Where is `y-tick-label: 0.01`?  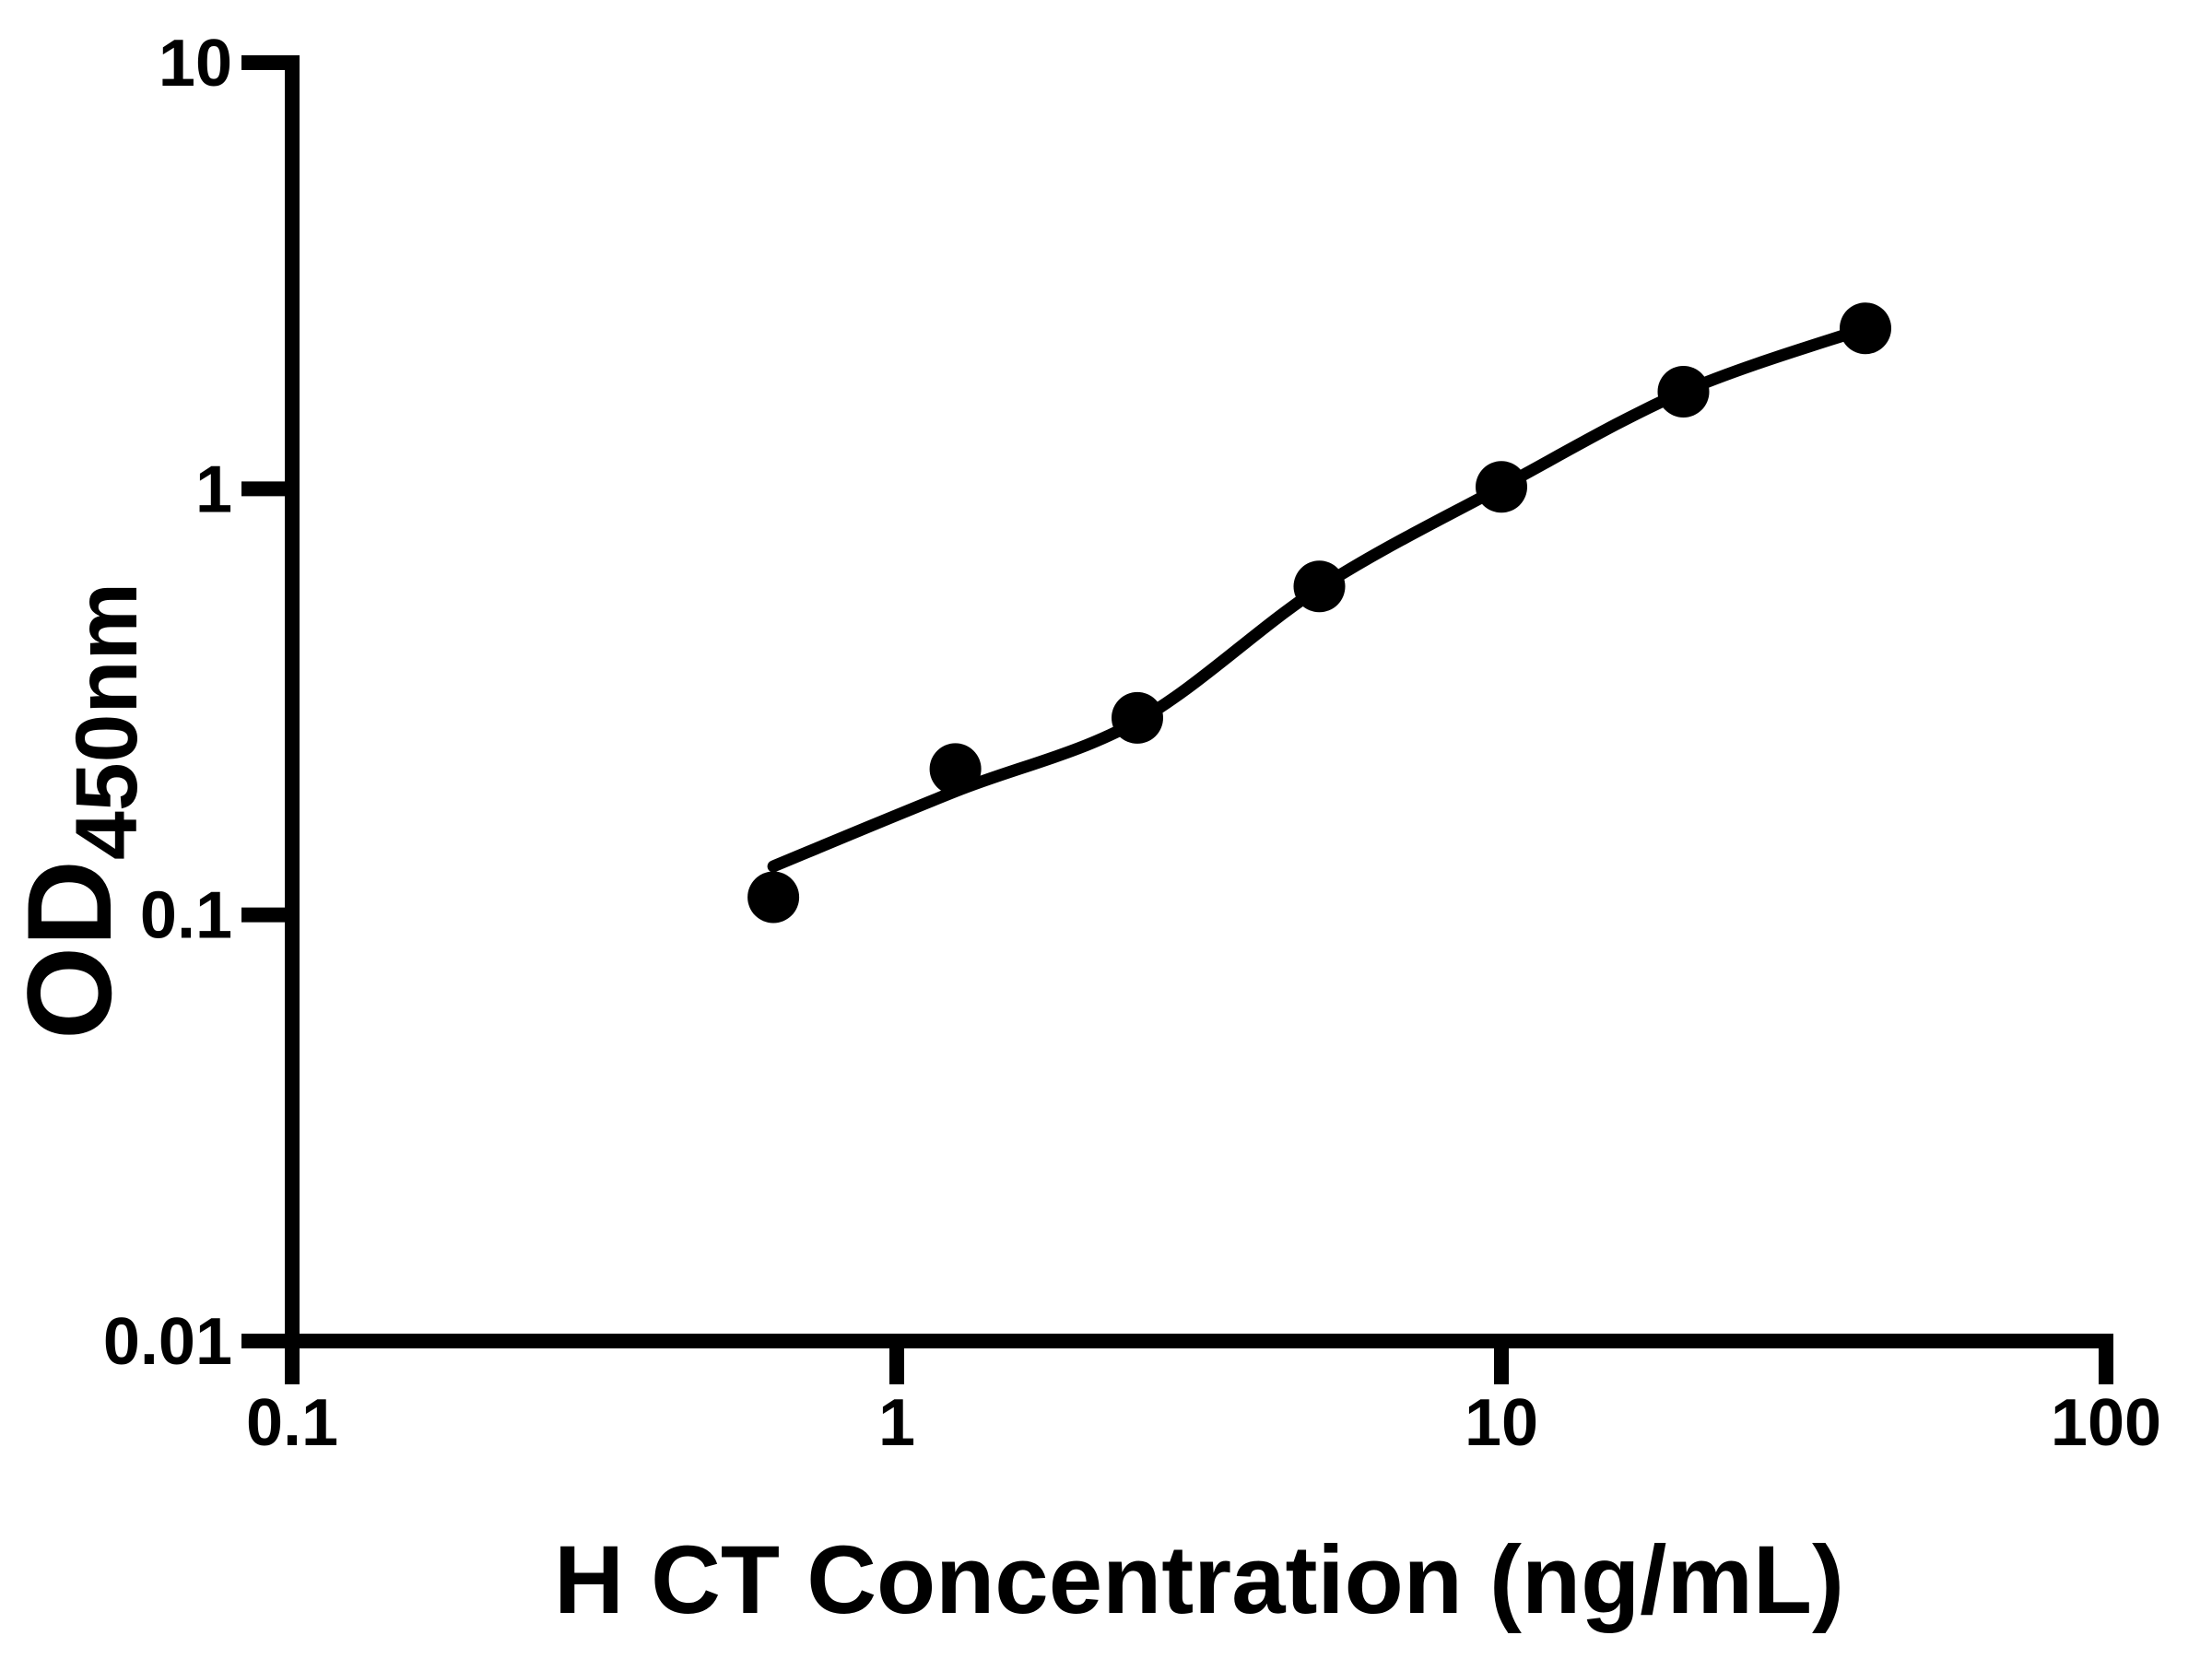 y-tick-label: 0.01 is located at coordinates (167, 1342).